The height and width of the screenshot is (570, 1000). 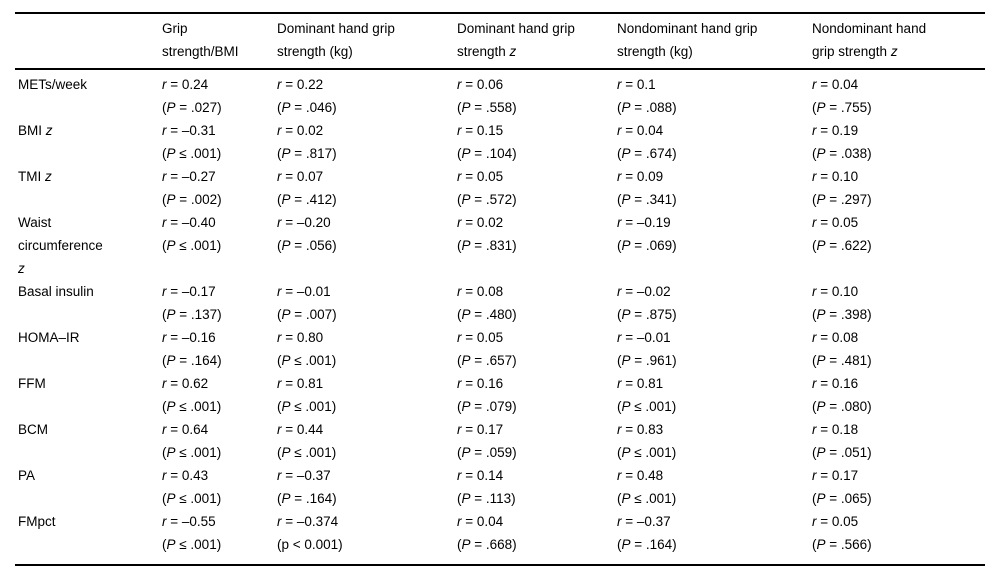 I want to click on r-value: r = 0.06, so click(x=480, y=84).